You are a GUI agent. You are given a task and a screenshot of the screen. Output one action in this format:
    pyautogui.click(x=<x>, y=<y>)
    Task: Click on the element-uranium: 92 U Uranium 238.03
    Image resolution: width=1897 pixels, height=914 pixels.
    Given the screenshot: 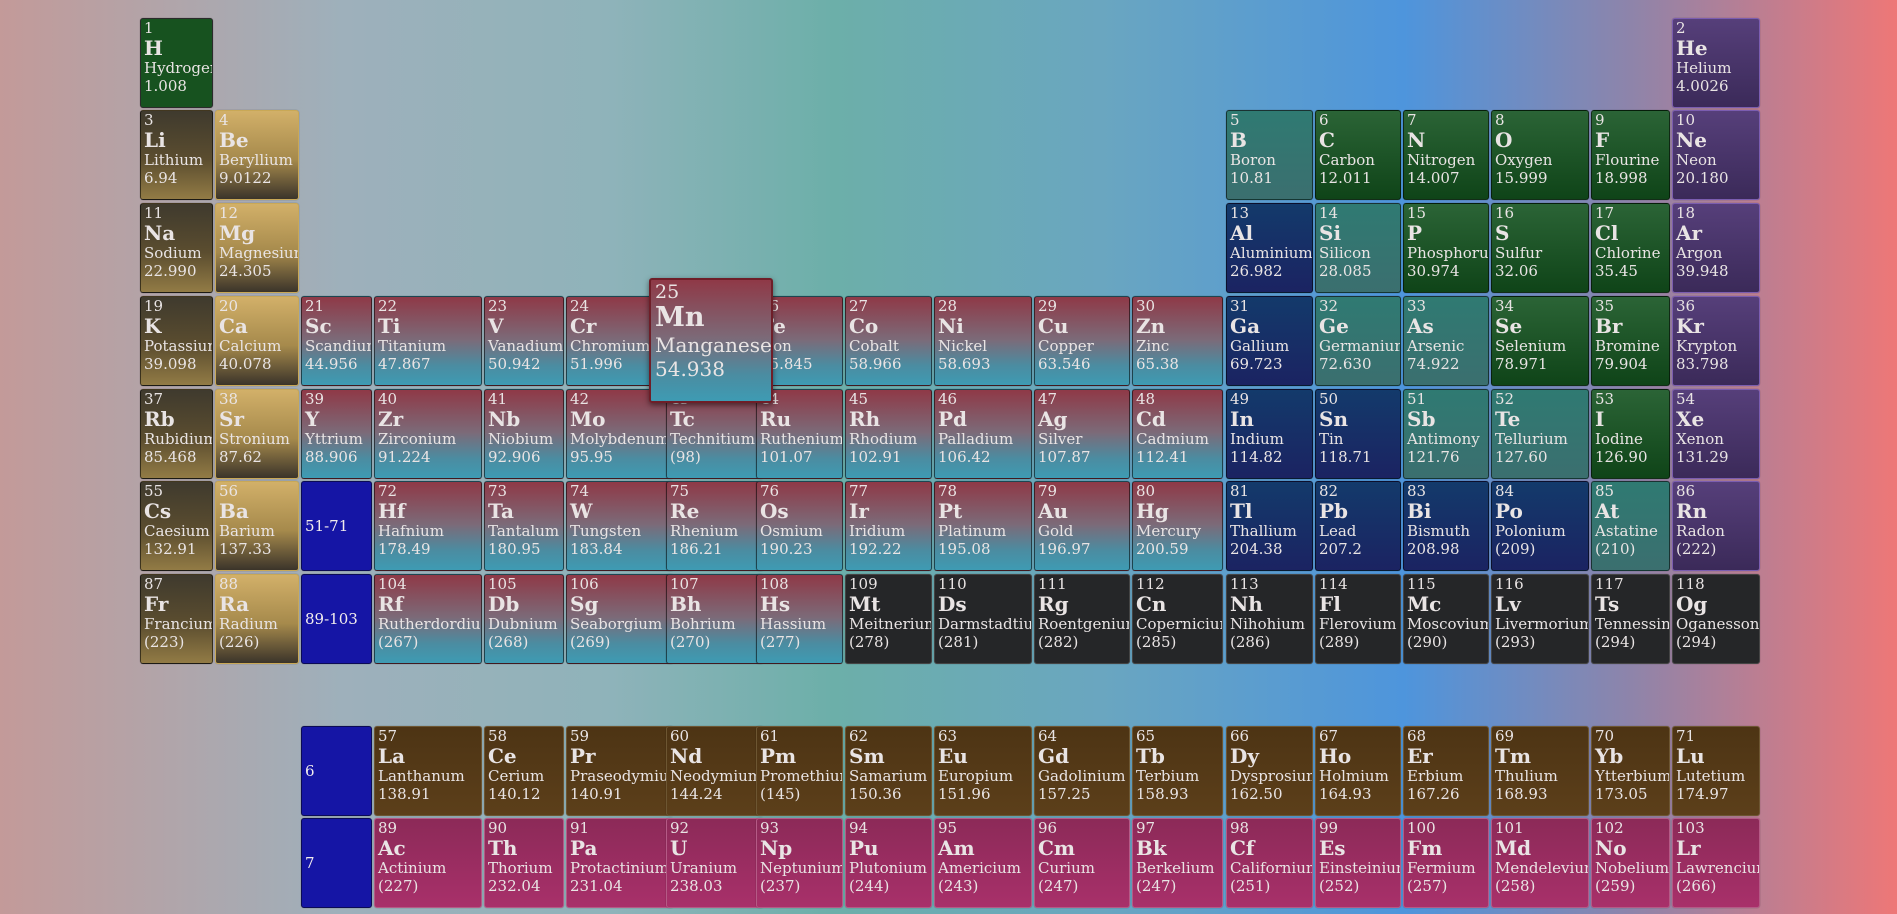 What is the action you would take?
    pyautogui.click(x=715, y=863)
    